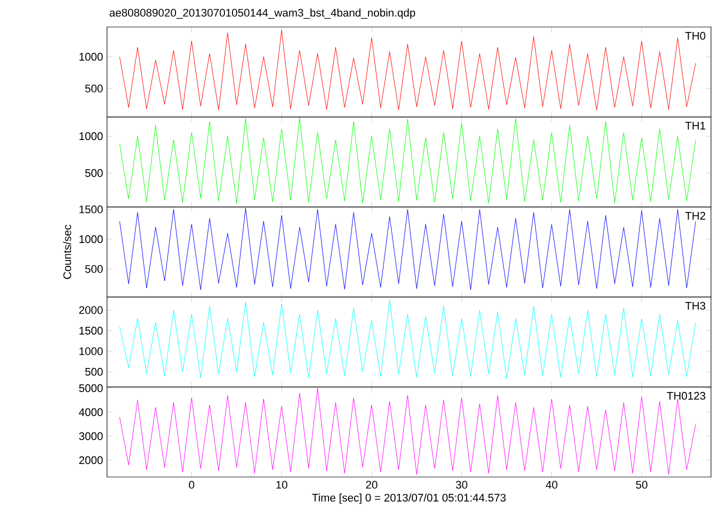  What do you see at coordinates (409, 499) in the screenshot?
I see `x-axis-title: Time [sec] 0 = 2013/07/01 05:01:44.573` at bounding box center [409, 499].